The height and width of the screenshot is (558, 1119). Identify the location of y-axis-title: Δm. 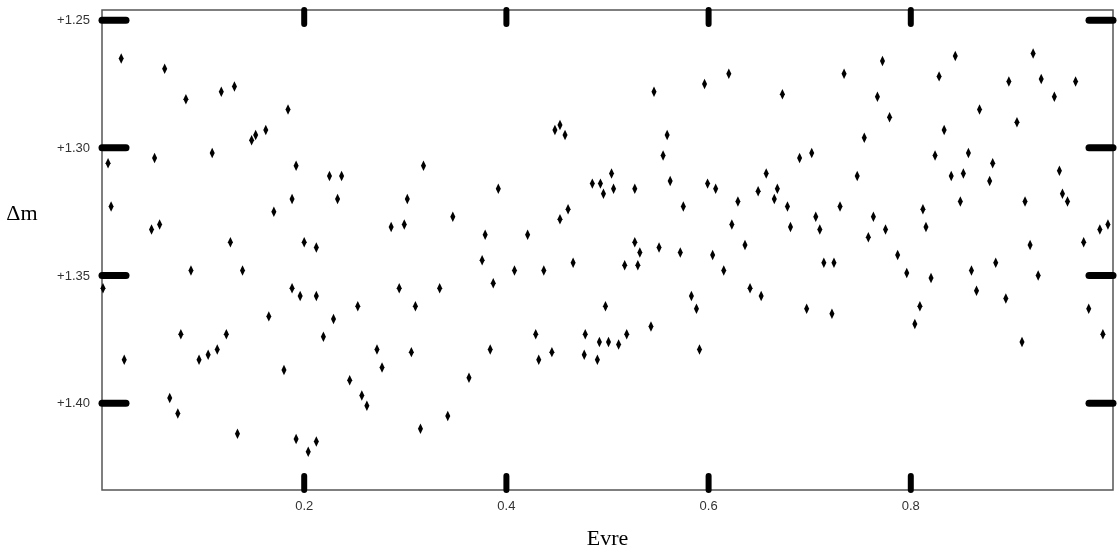
(22, 212).